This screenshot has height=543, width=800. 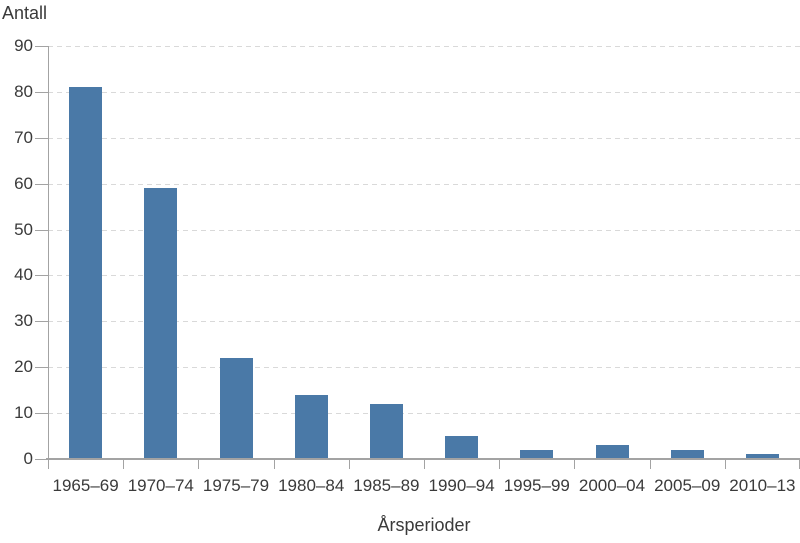 I want to click on y-tick-label-60: 60, so click(x=23, y=183).